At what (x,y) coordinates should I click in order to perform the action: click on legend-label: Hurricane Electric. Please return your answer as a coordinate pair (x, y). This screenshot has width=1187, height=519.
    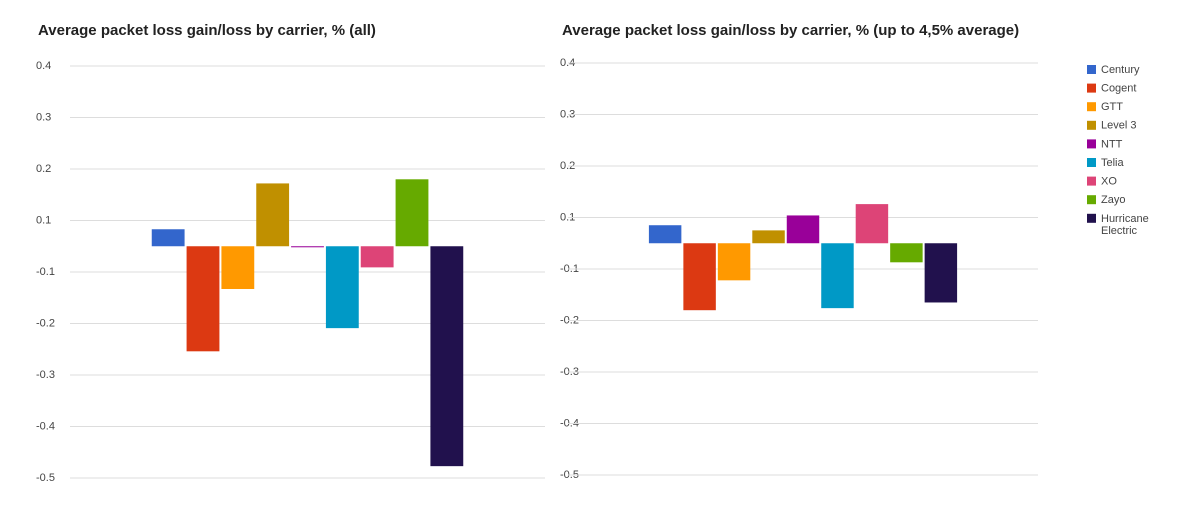
    Looking at the image, I should click on (1125, 225).